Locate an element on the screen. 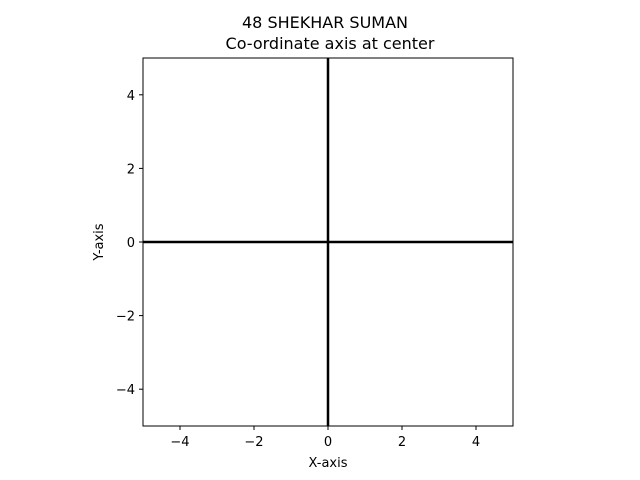 Image resolution: width=640 pixels, height=480 pixels. x-tick-label: −2 is located at coordinates (253, 442).